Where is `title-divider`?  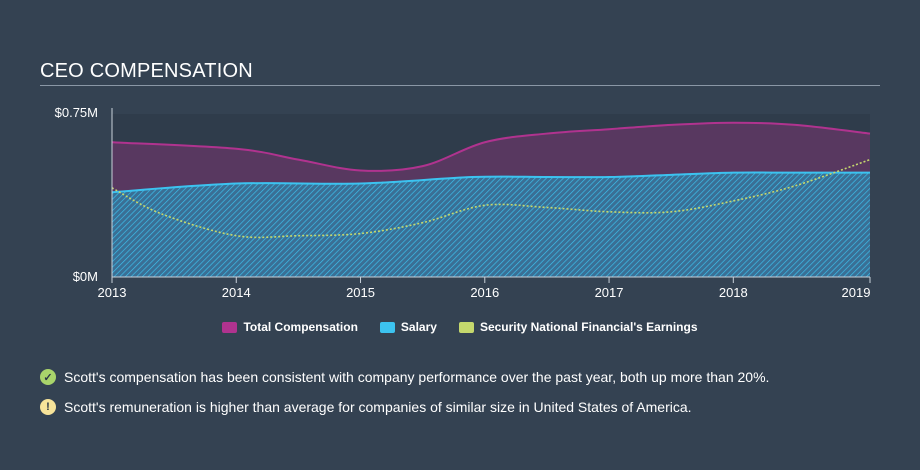 title-divider is located at coordinates (460, 85).